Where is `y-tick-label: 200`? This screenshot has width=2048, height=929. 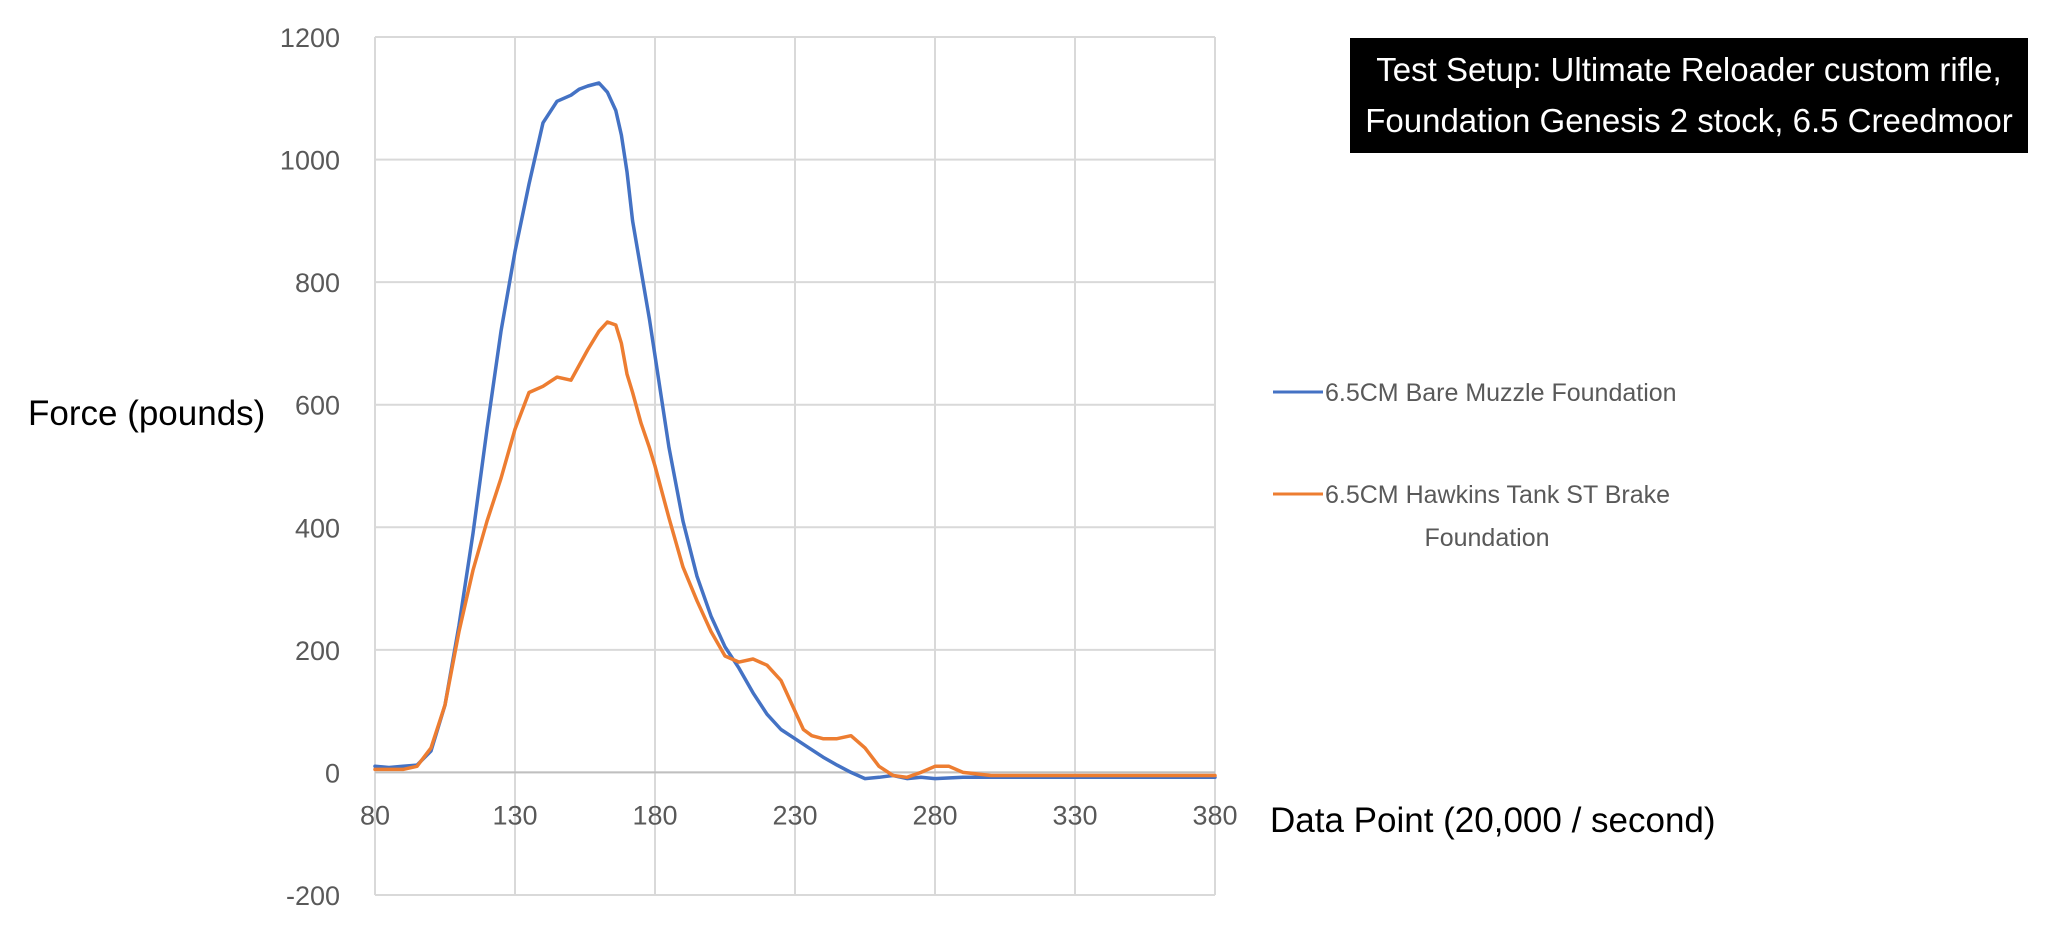 y-tick-label: 200 is located at coordinates (317, 651).